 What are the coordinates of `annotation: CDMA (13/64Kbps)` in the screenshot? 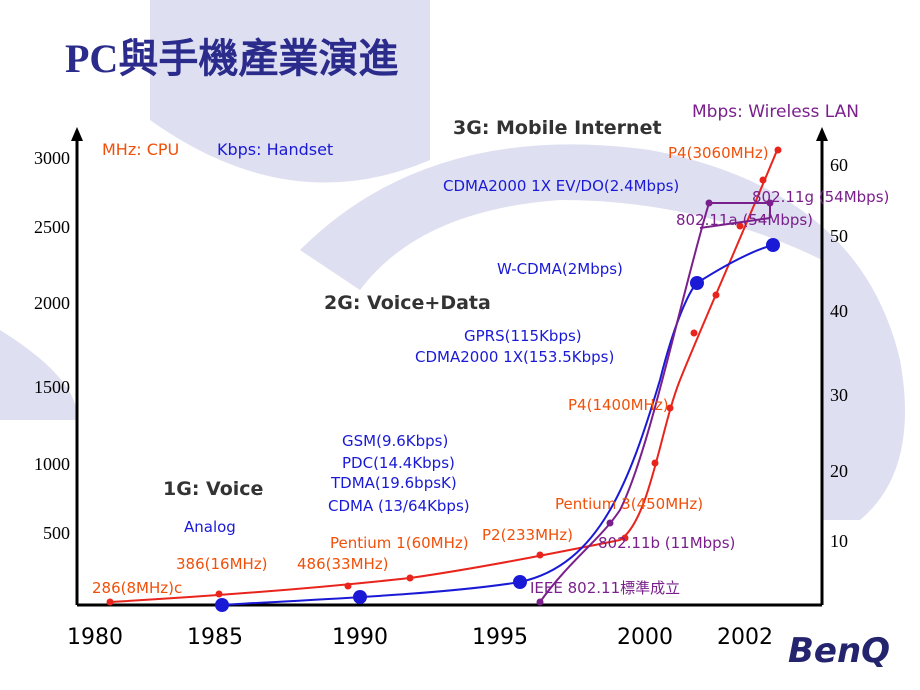 It's located at (399, 506).